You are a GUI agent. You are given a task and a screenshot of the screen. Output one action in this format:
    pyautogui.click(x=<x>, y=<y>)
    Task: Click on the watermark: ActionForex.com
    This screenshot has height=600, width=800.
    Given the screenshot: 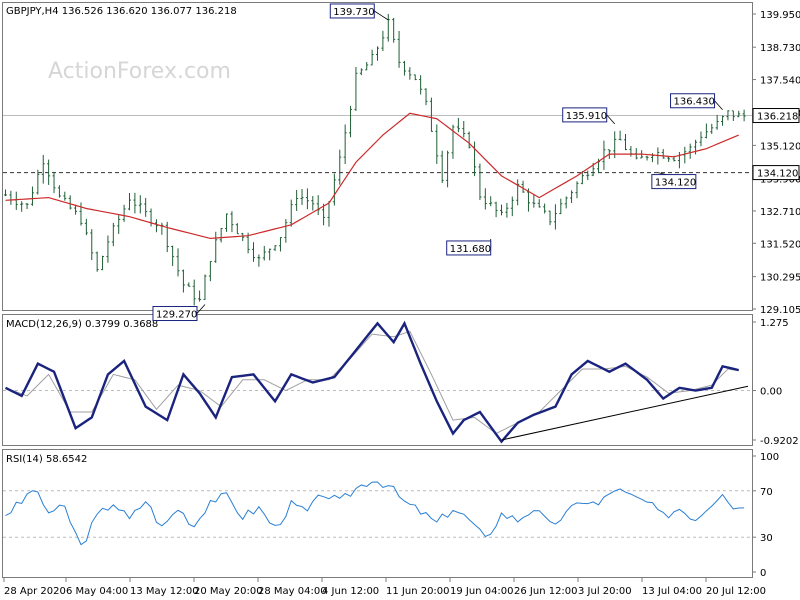 What is the action you would take?
    pyautogui.click(x=139, y=71)
    